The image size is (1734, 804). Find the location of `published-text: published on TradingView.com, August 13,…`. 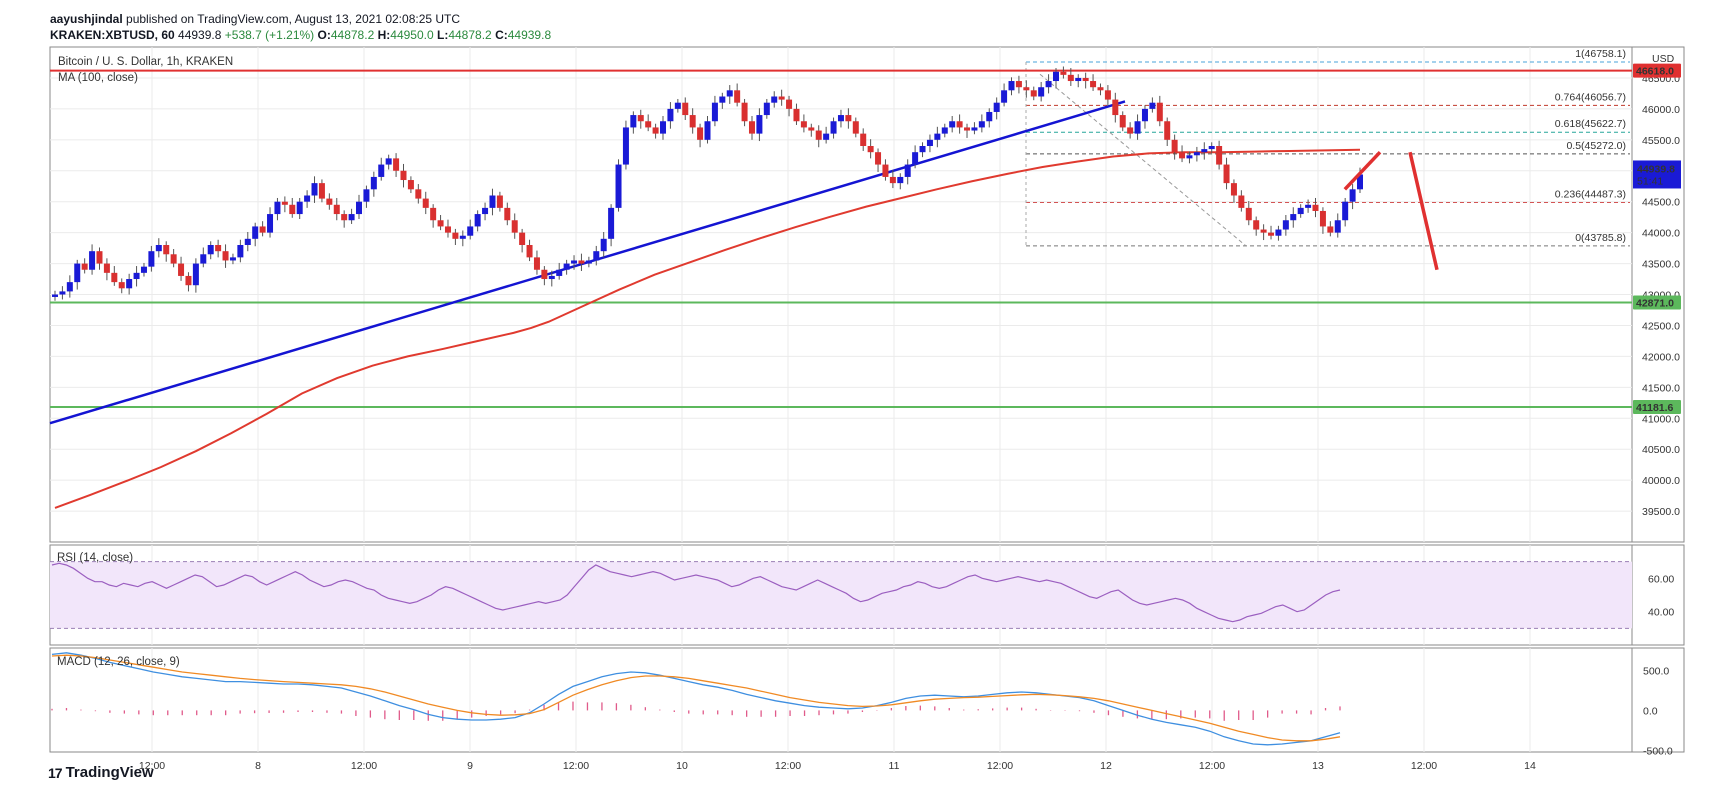

published-text: published on TradingView.com, August 13,… is located at coordinates (291, 19).